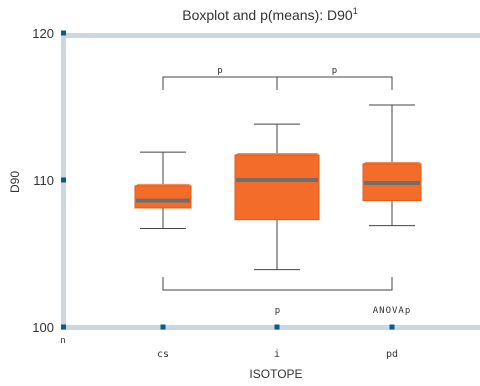 Image resolution: width=480 pixels, height=386 pixels. I want to click on y-tick-label: 110, so click(43, 180).